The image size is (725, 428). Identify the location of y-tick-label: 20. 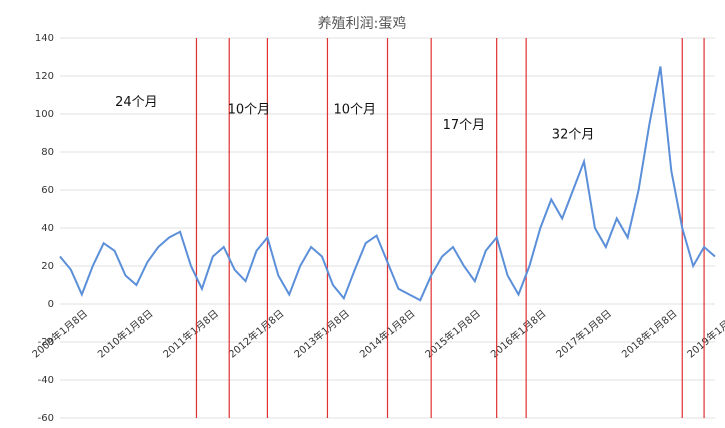
(47, 266).